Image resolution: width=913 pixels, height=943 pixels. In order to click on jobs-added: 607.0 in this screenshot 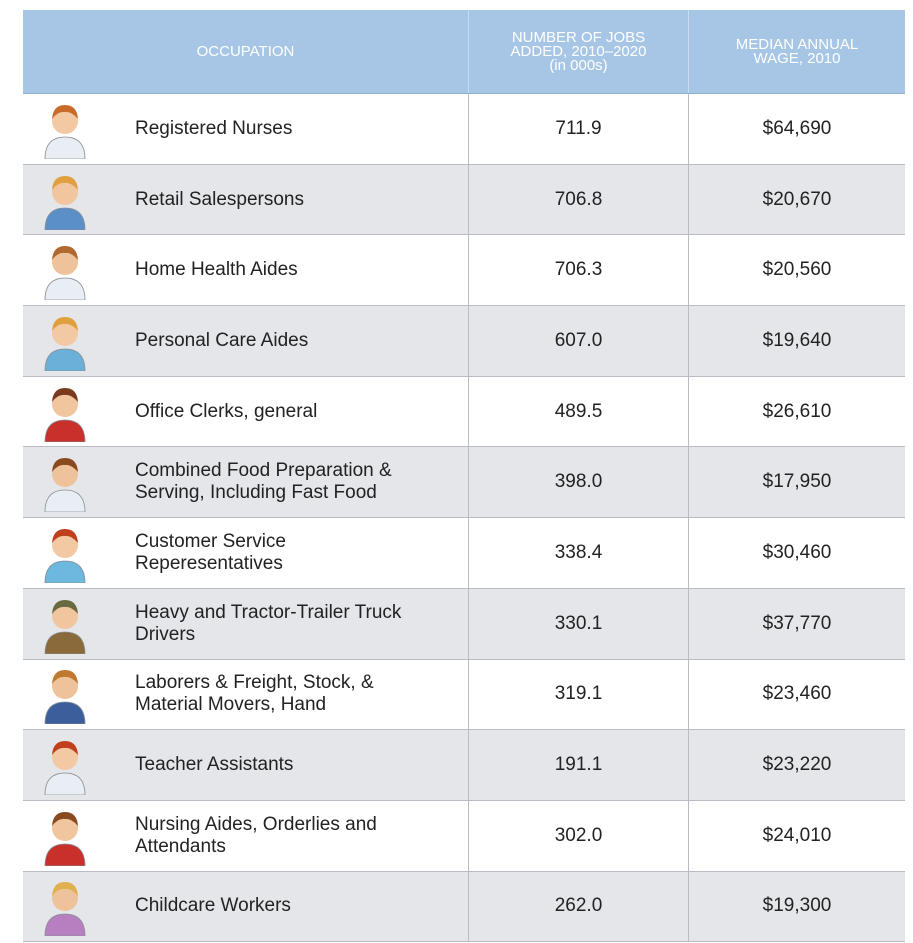, I will do `click(578, 340)`.